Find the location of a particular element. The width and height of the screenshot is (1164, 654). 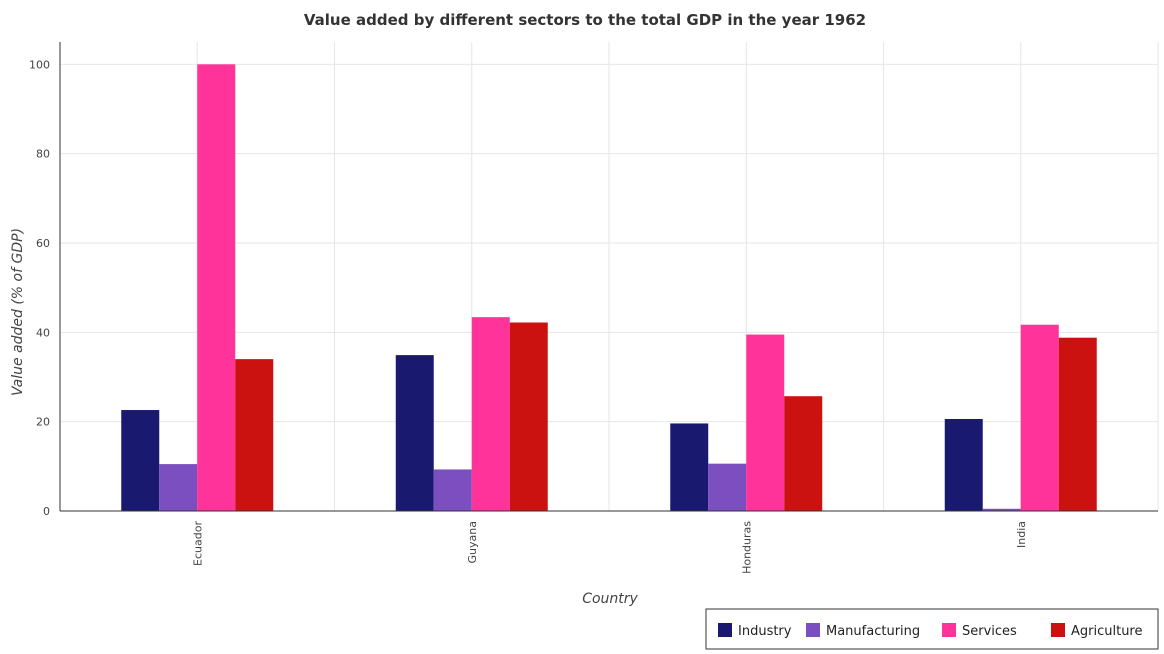

bar-industry-guyana is located at coordinates (414, 433).